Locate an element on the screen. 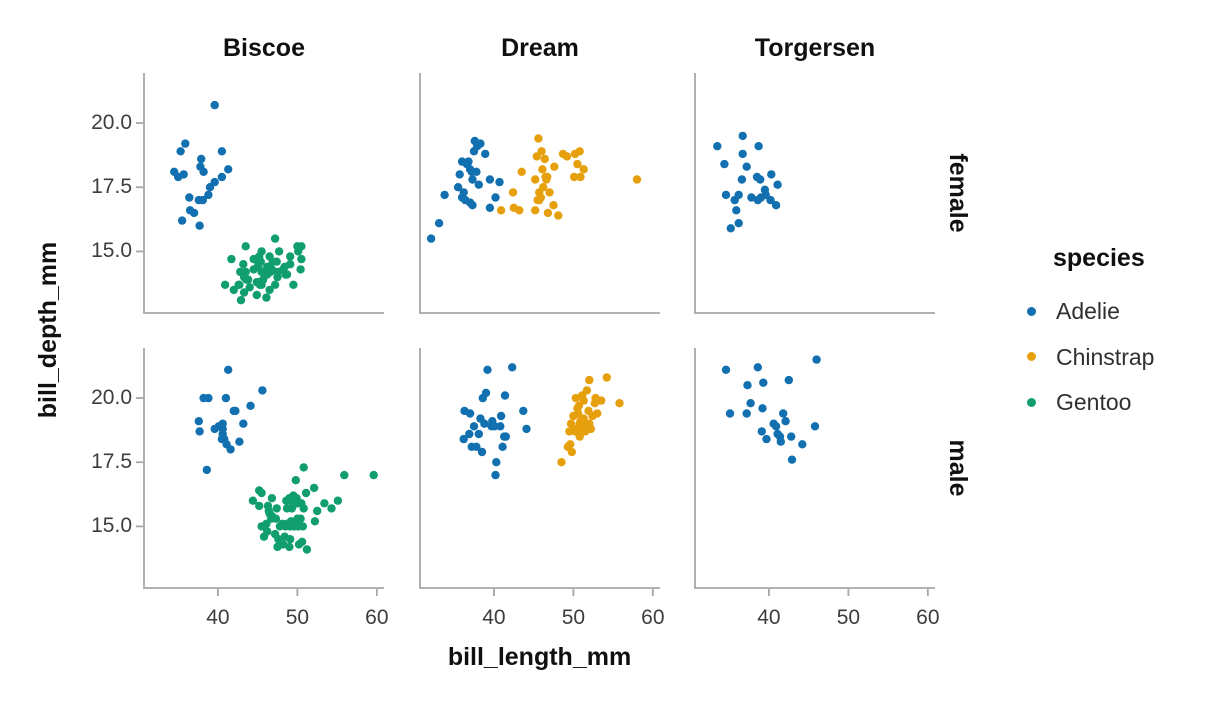 The width and height of the screenshot is (1216, 708). panel-torgersen-male is located at coordinates (814, 472).